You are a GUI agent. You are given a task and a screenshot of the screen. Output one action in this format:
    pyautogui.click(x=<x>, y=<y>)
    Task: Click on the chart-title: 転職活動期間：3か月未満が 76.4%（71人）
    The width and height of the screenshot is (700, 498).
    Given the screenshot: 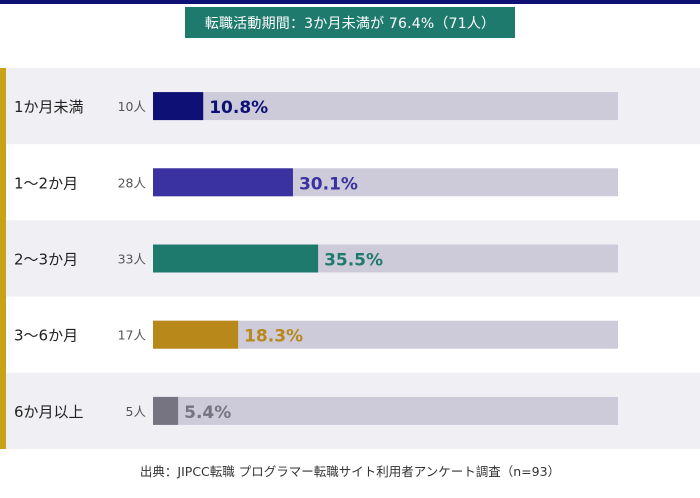 What is the action you would take?
    pyautogui.click(x=350, y=22)
    